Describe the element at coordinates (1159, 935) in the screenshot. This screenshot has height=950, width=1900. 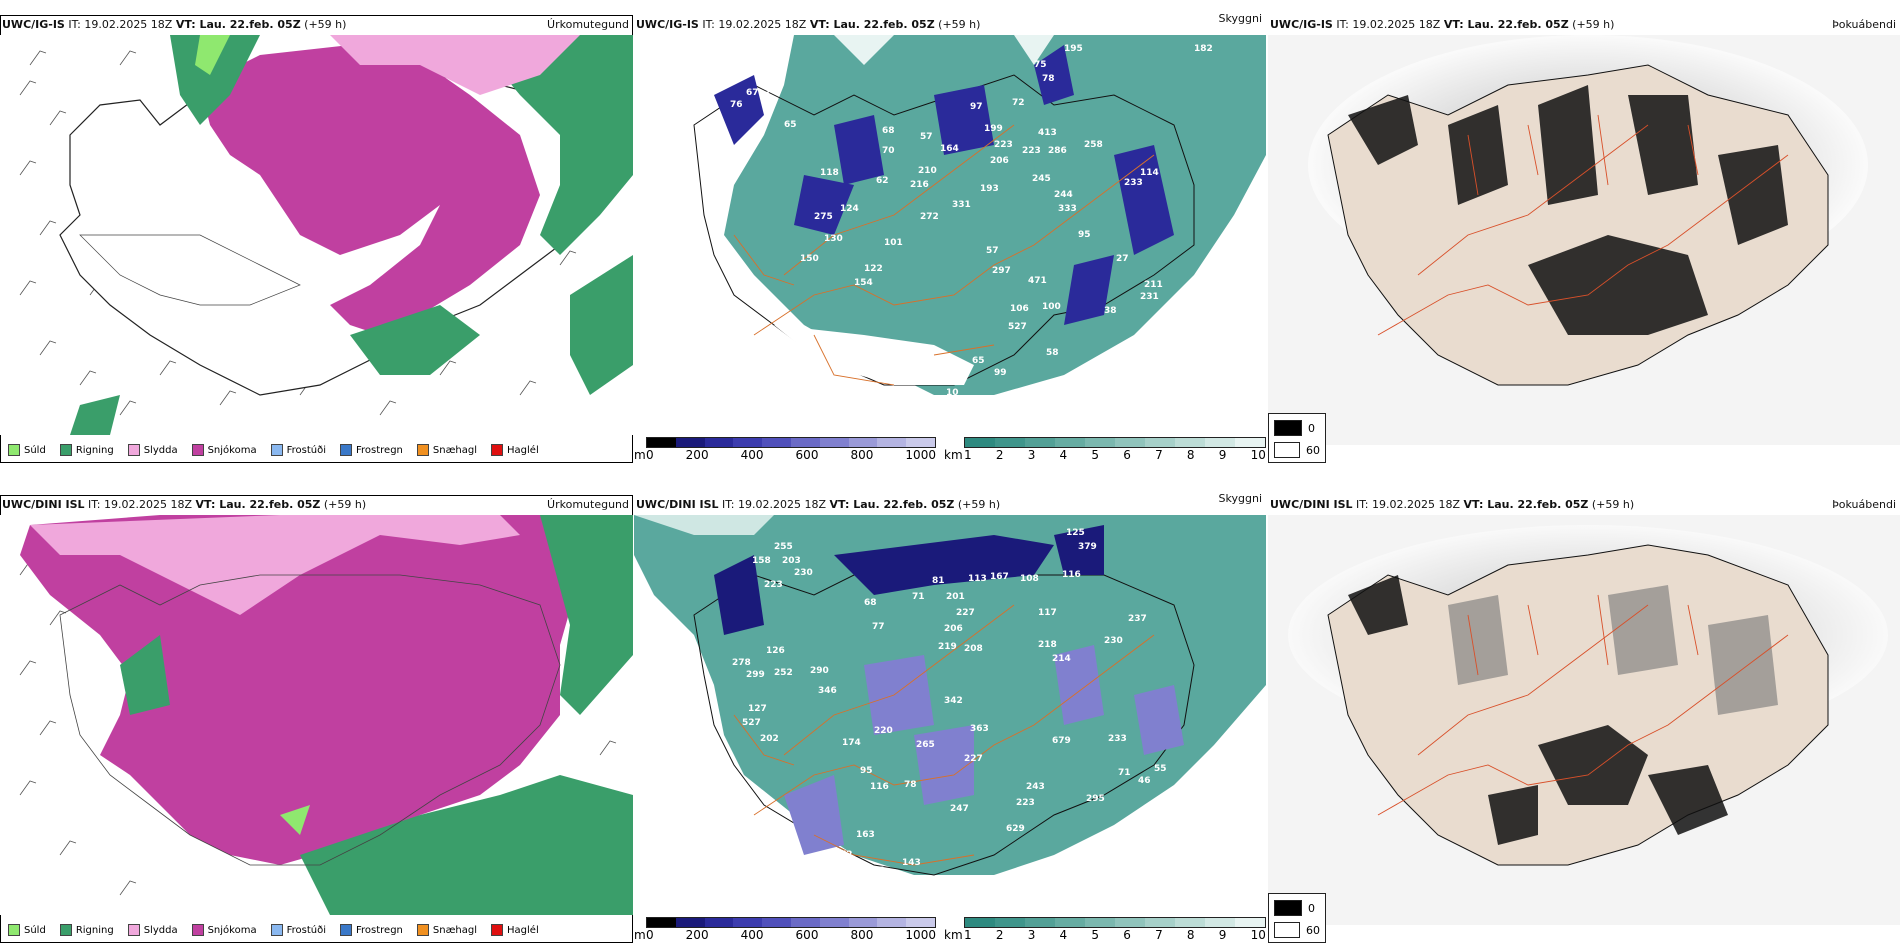
I see `tick-label: 7` at that location.